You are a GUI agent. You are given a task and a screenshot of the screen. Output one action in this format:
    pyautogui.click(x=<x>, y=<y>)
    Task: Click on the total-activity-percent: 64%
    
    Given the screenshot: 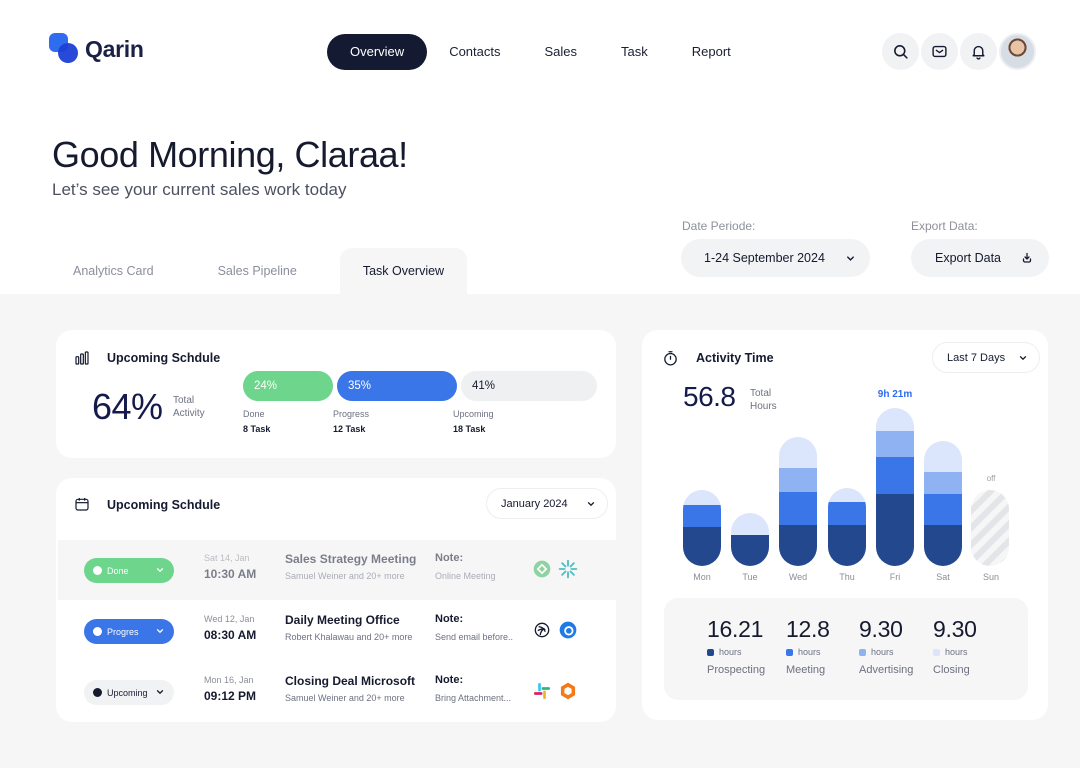 What is the action you would take?
    pyautogui.click(x=127, y=406)
    